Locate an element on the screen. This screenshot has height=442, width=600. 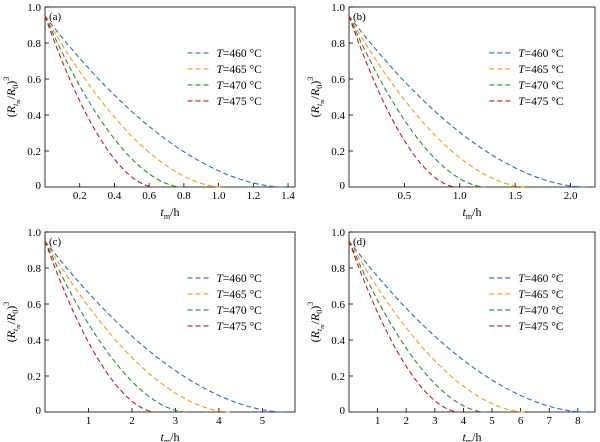
panel-label: (d) is located at coordinates (359, 242).